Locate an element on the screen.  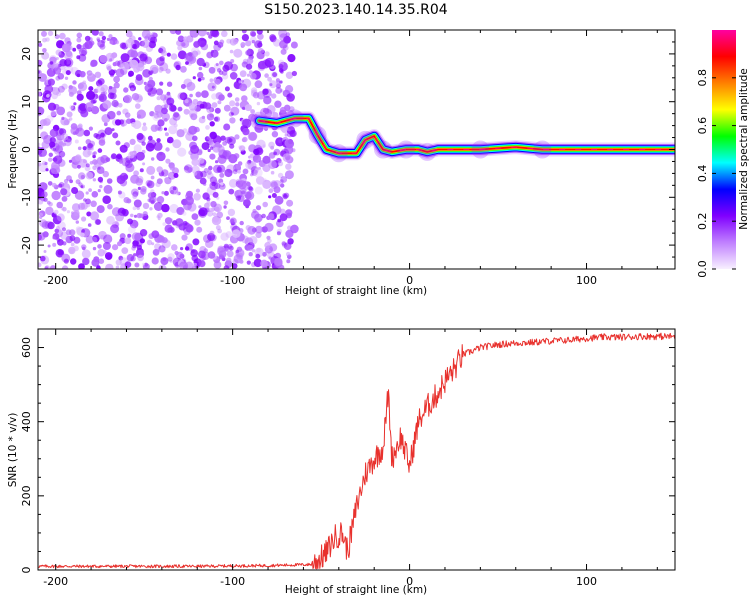
colorbar-tick-label: 0.8 is located at coordinates (702, 78).